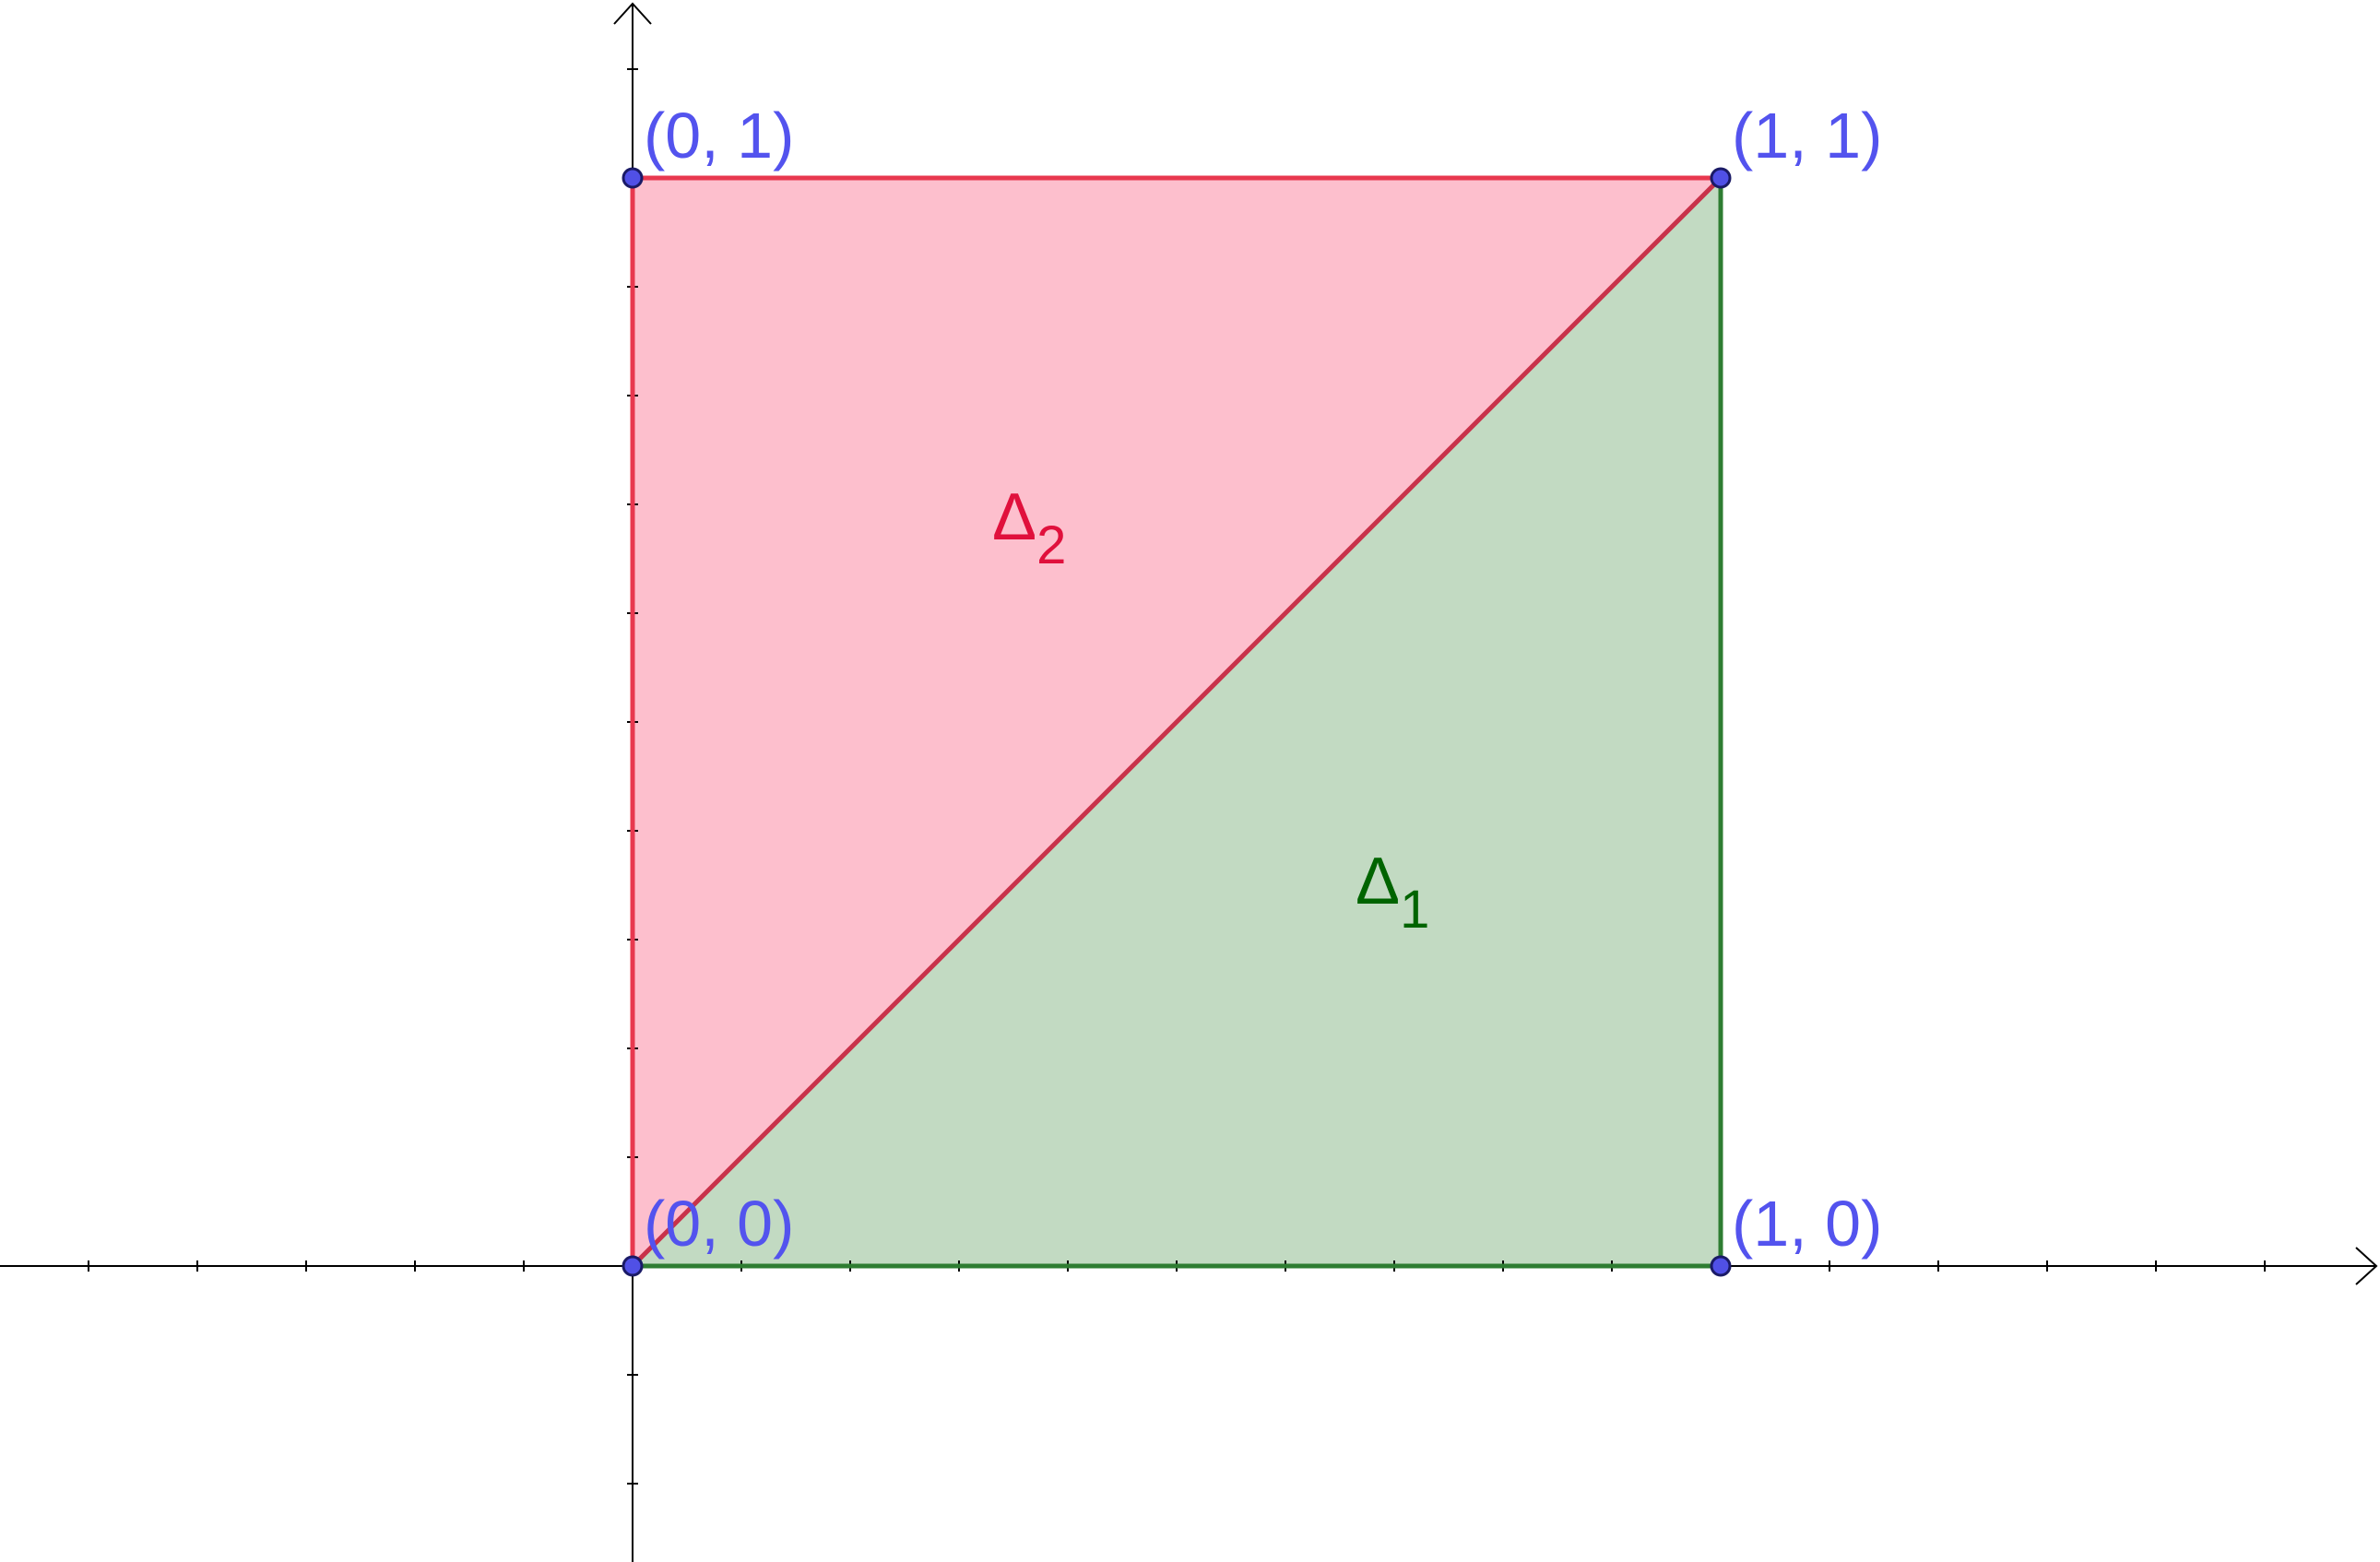  What do you see at coordinates (2366, 1266) in the screenshot?
I see `x-axis-arrowhead` at bounding box center [2366, 1266].